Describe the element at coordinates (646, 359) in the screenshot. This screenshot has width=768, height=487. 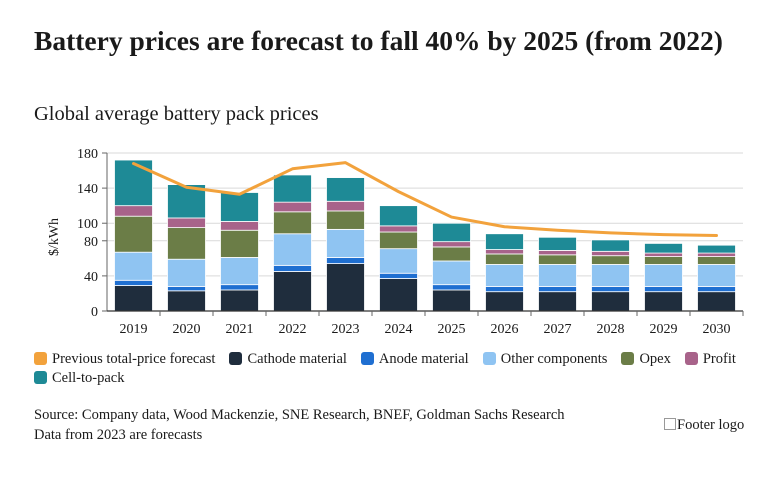
I see `legend-item: Opex` at that location.